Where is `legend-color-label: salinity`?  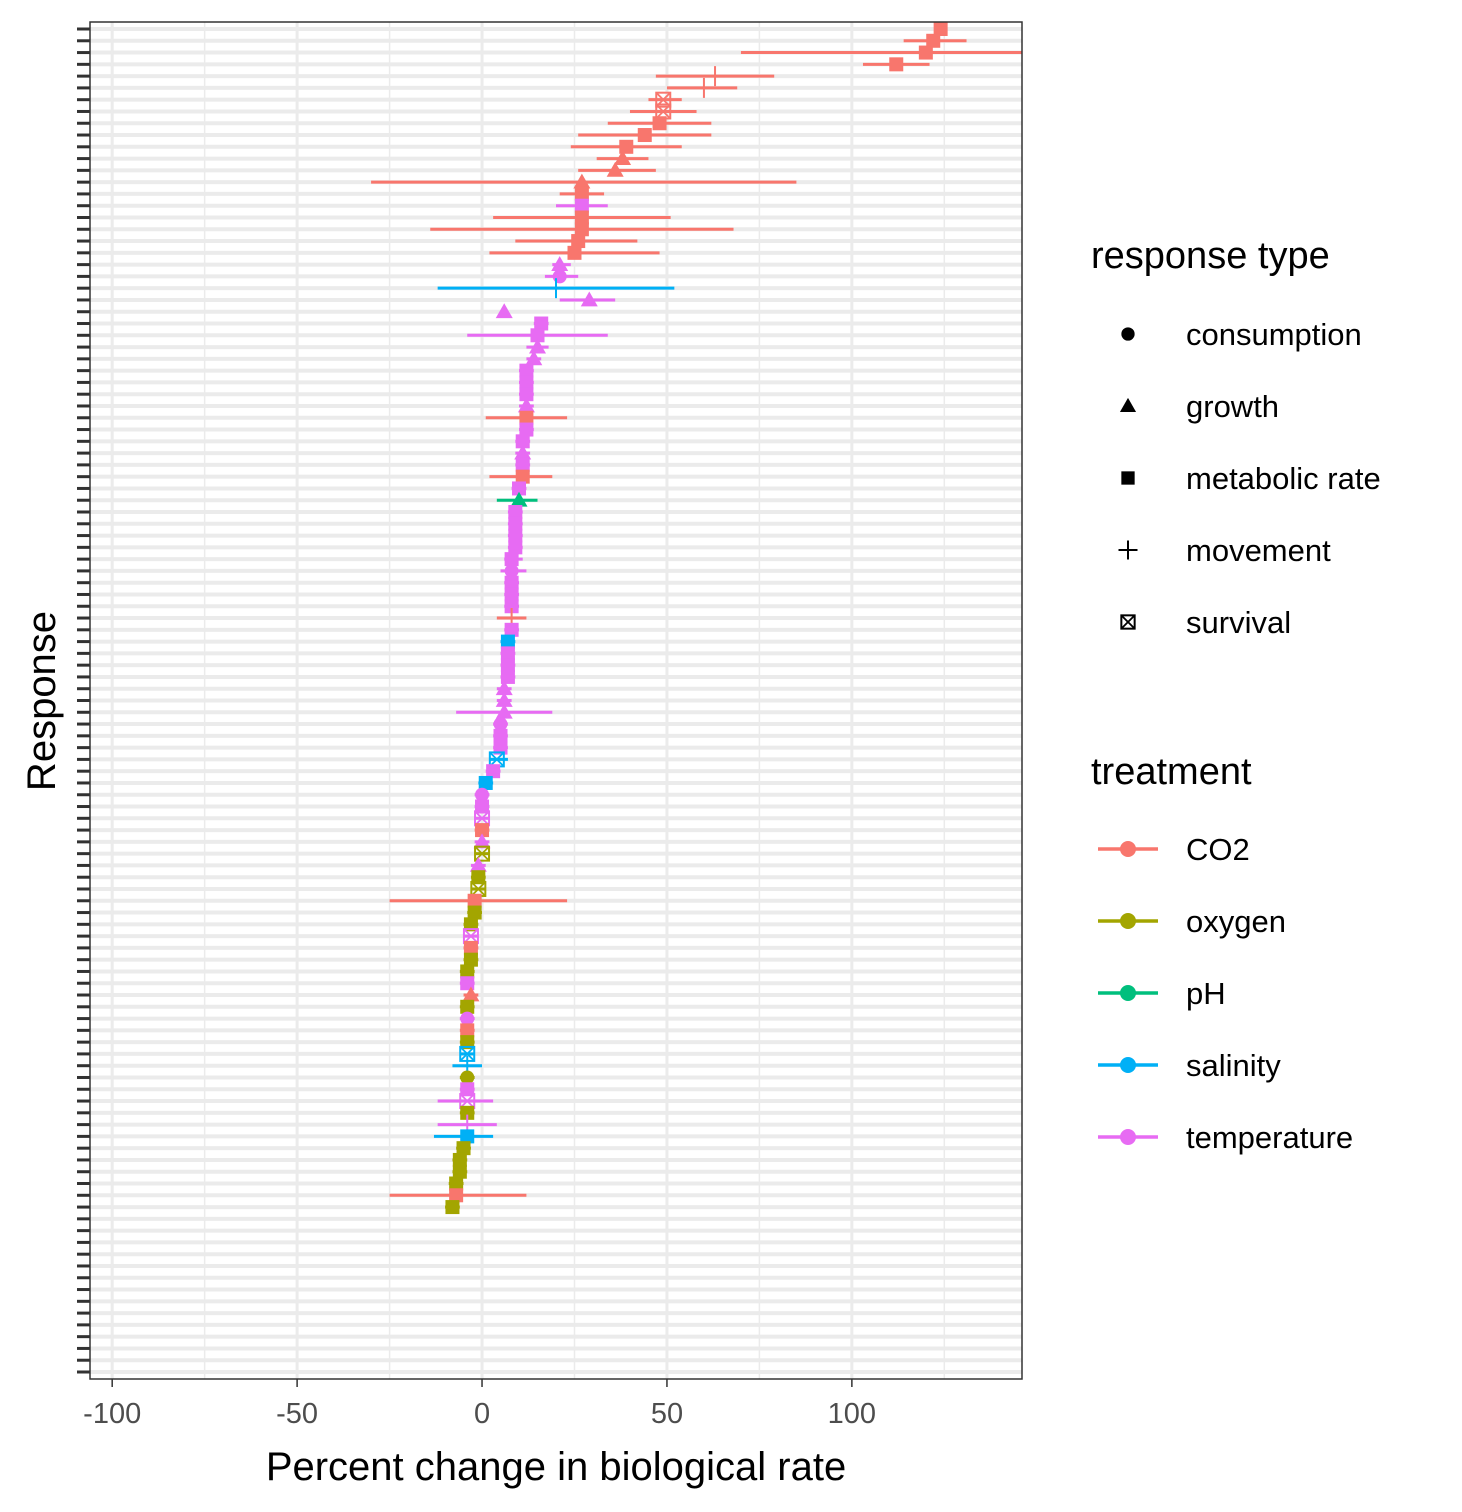 legend-color-label: salinity is located at coordinates (1233, 1065).